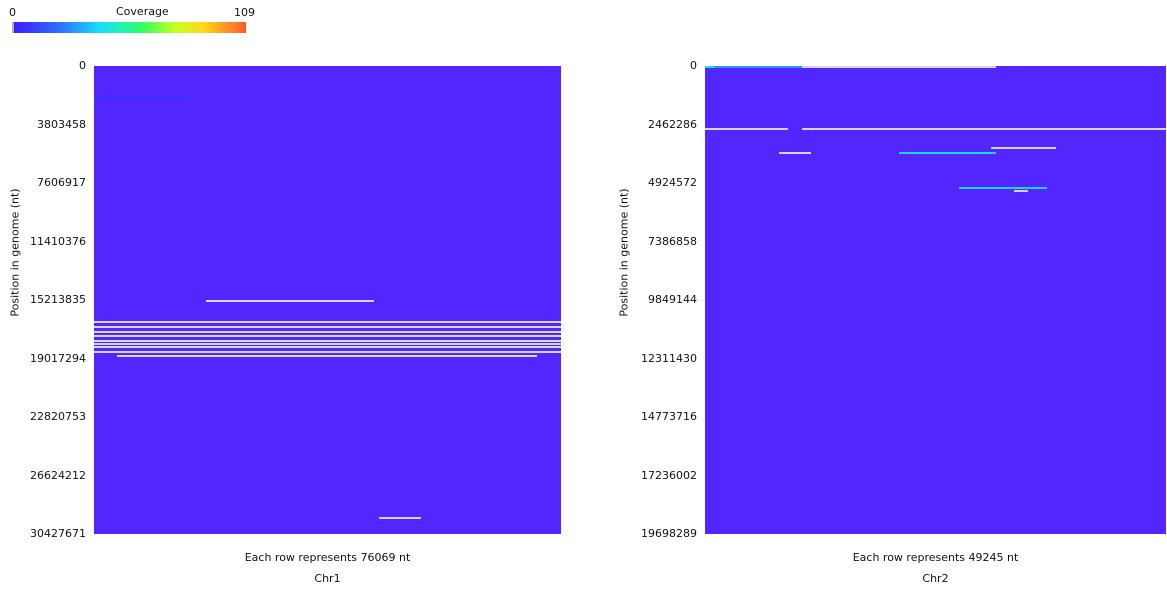 The height and width of the screenshot is (592, 1167). What do you see at coordinates (669, 475) in the screenshot?
I see `y-tick-label: 17236002` at bounding box center [669, 475].